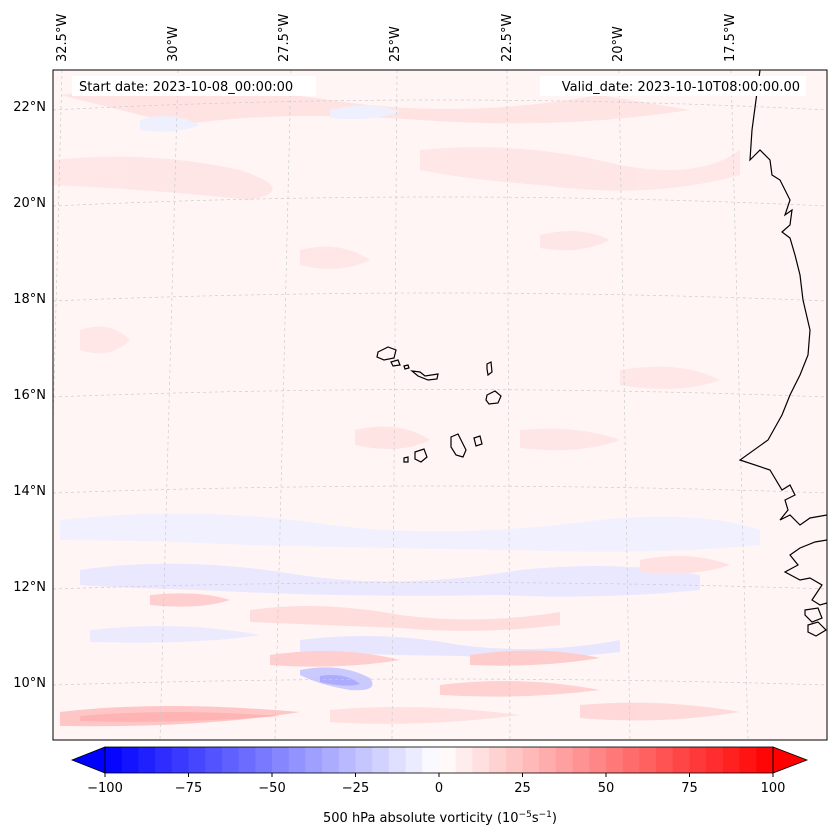 Image resolution: width=837 pixels, height=839 pixels. I want to click on valid-date-box, so click(673, 86).